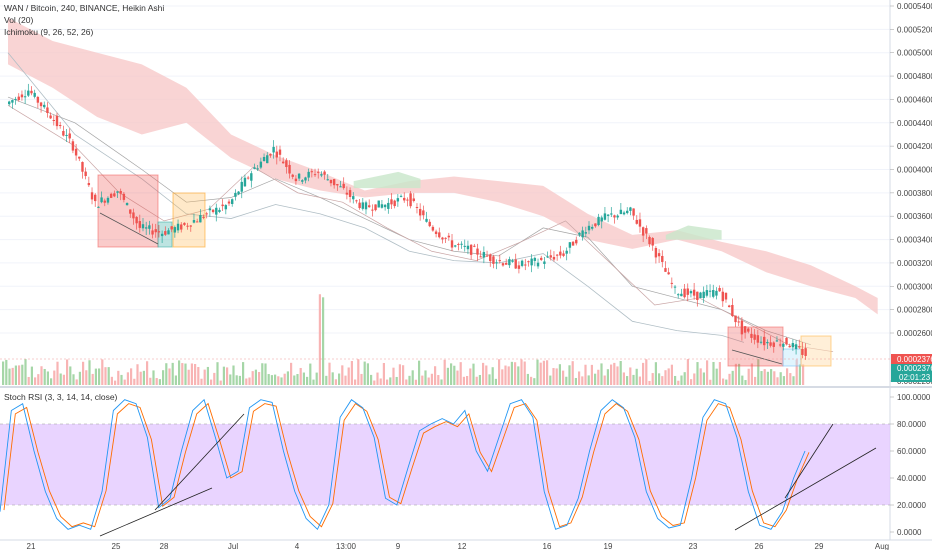 The width and height of the screenshot is (932, 550). Describe the element at coordinates (914, 99) in the screenshot. I see `price-axis-label: 0.0004600` at that location.